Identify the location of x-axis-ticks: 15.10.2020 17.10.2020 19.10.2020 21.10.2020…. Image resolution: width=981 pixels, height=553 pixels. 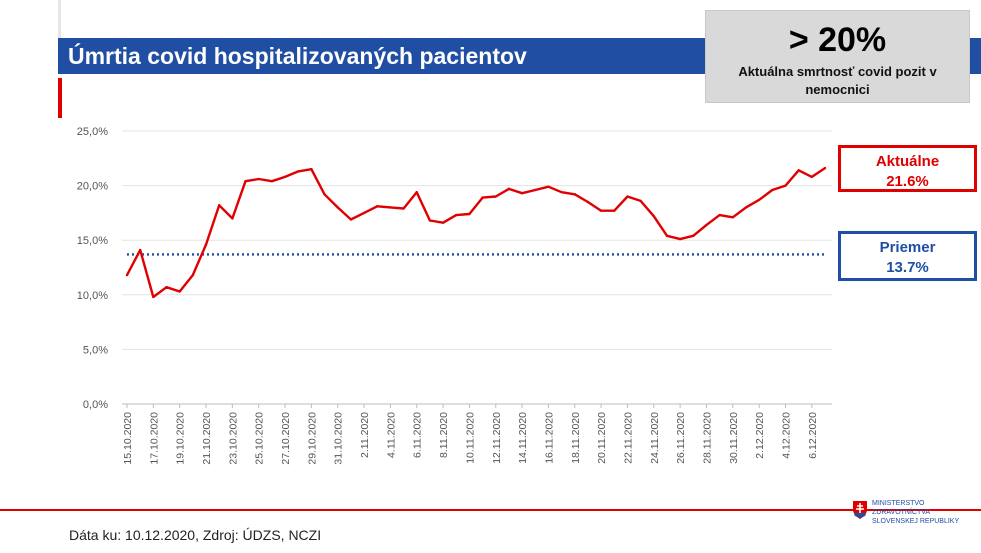
(470, 434).